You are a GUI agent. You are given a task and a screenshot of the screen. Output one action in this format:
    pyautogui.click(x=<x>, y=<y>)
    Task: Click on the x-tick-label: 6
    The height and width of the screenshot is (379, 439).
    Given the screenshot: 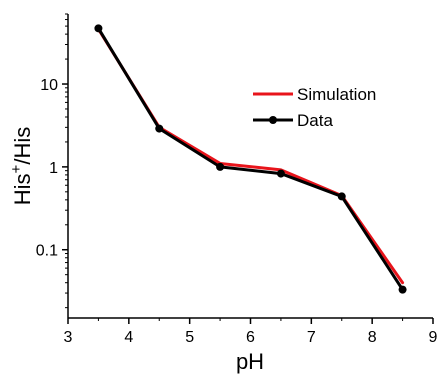 What is the action you would take?
    pyautogui.click(x=250, y=337)
    